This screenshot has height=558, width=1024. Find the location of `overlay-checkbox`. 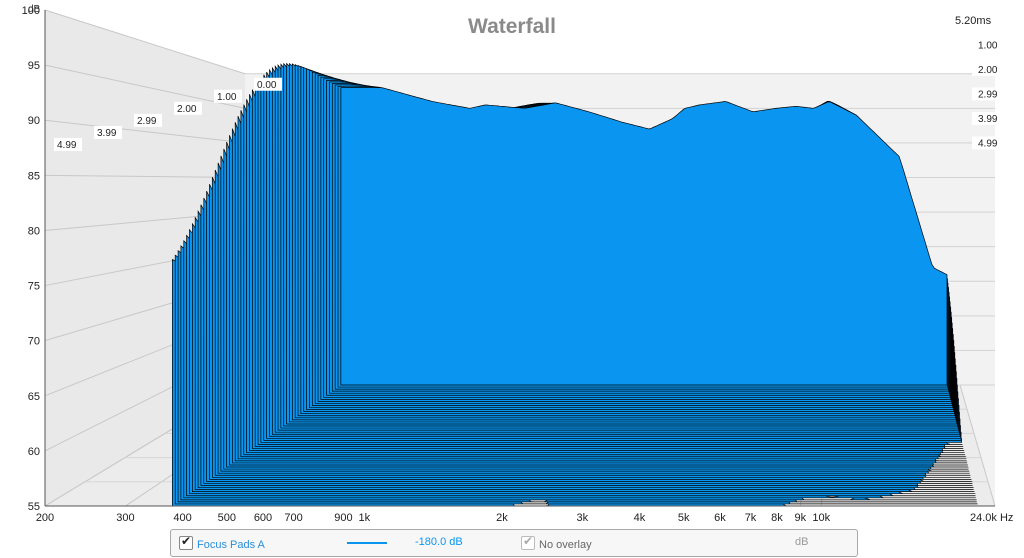

overlay-checkbox is located at coordinates (528, 542).